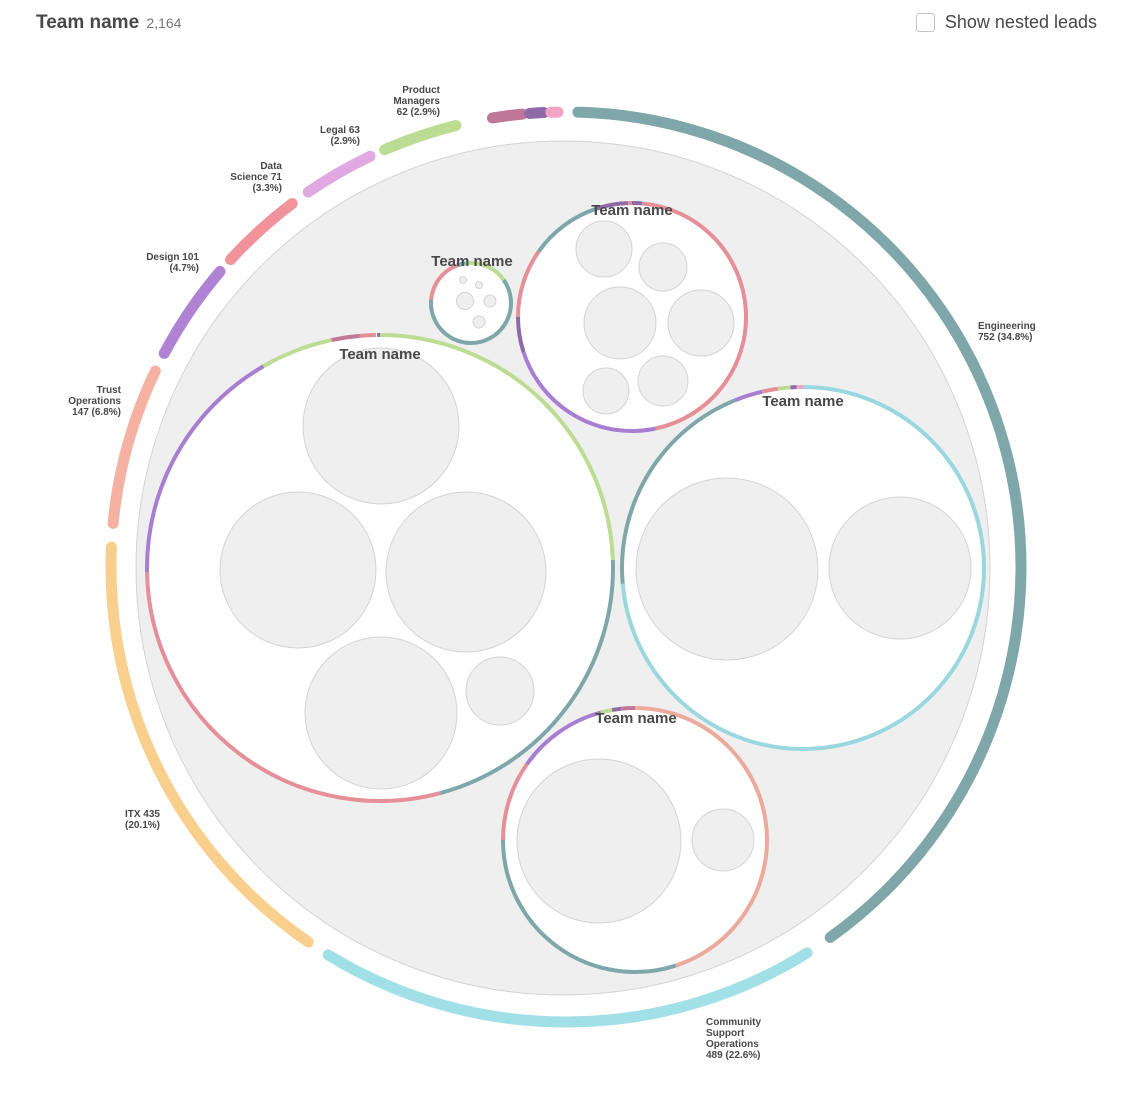 The height and width of the screenshot is (1109, 1131). Describe the element at coordinates (421, 90) in the screenshot. I see `ring-label-line: Product` at that location.